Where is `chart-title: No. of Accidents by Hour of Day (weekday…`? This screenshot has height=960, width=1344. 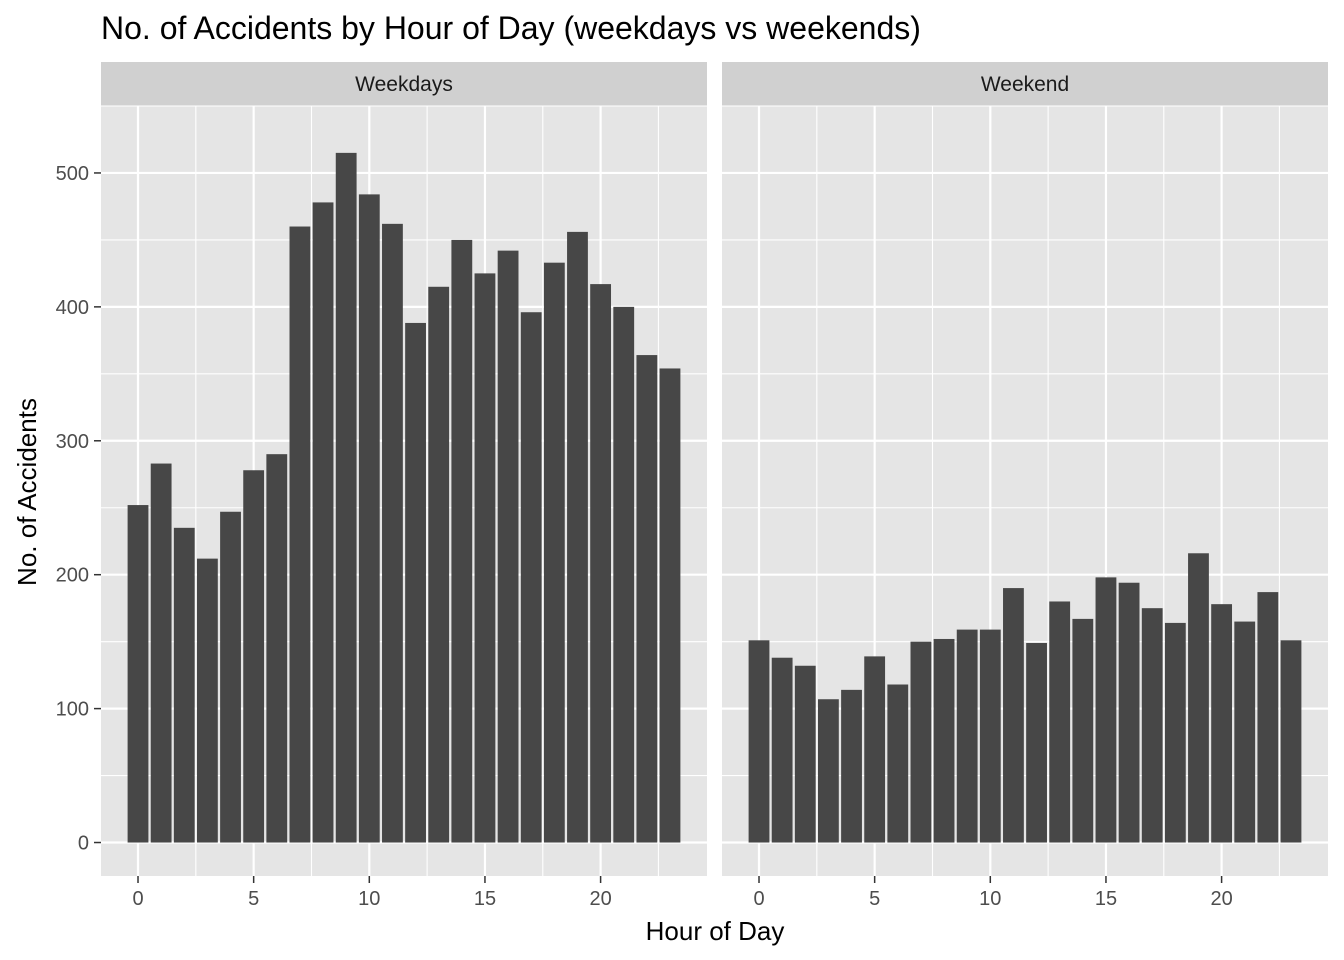 chart-title: No. of Accidents by Hour of Day (weekday… is located at coordinates (511, 28).